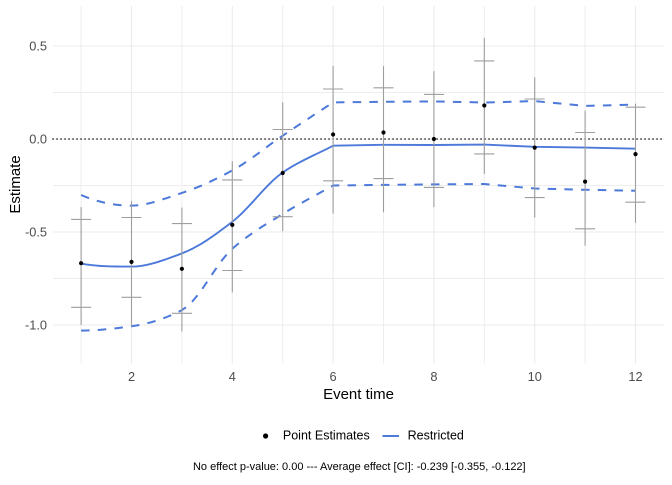 Image resolution: width=672 pixels, height=485 pixels. I want to click on svg-text: 2, so click(131, 376).